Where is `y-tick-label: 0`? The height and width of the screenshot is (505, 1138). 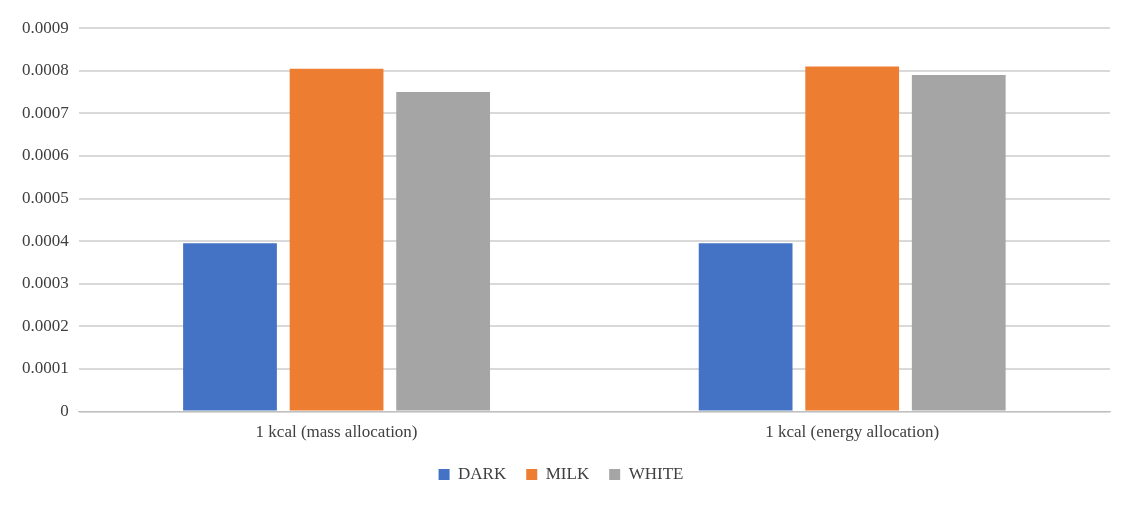 y-tick-label: 0 is located at coordinates (64, 411).